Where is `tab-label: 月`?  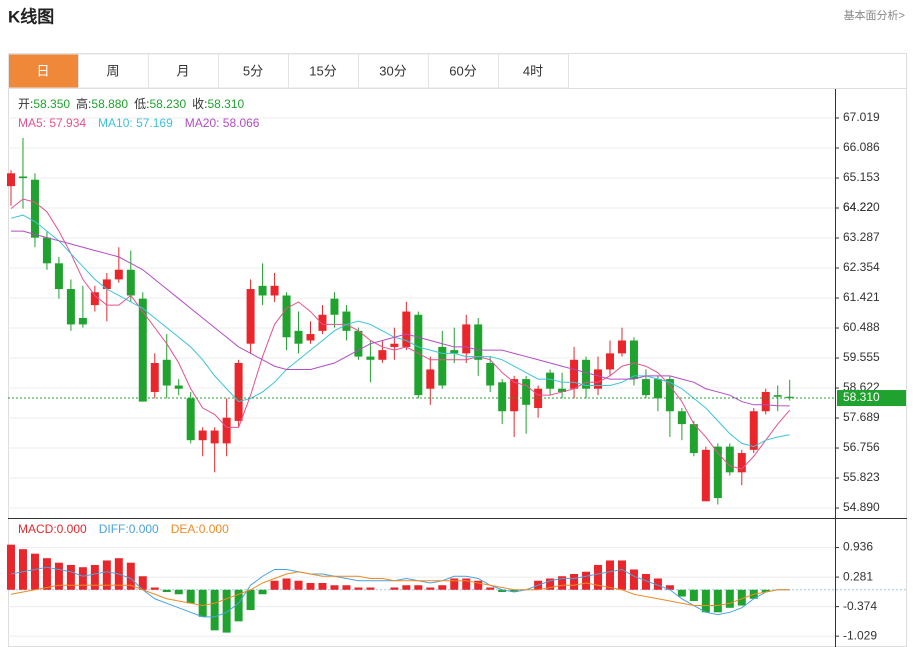 tab-label: 月 is located at coordinates (182, 70).